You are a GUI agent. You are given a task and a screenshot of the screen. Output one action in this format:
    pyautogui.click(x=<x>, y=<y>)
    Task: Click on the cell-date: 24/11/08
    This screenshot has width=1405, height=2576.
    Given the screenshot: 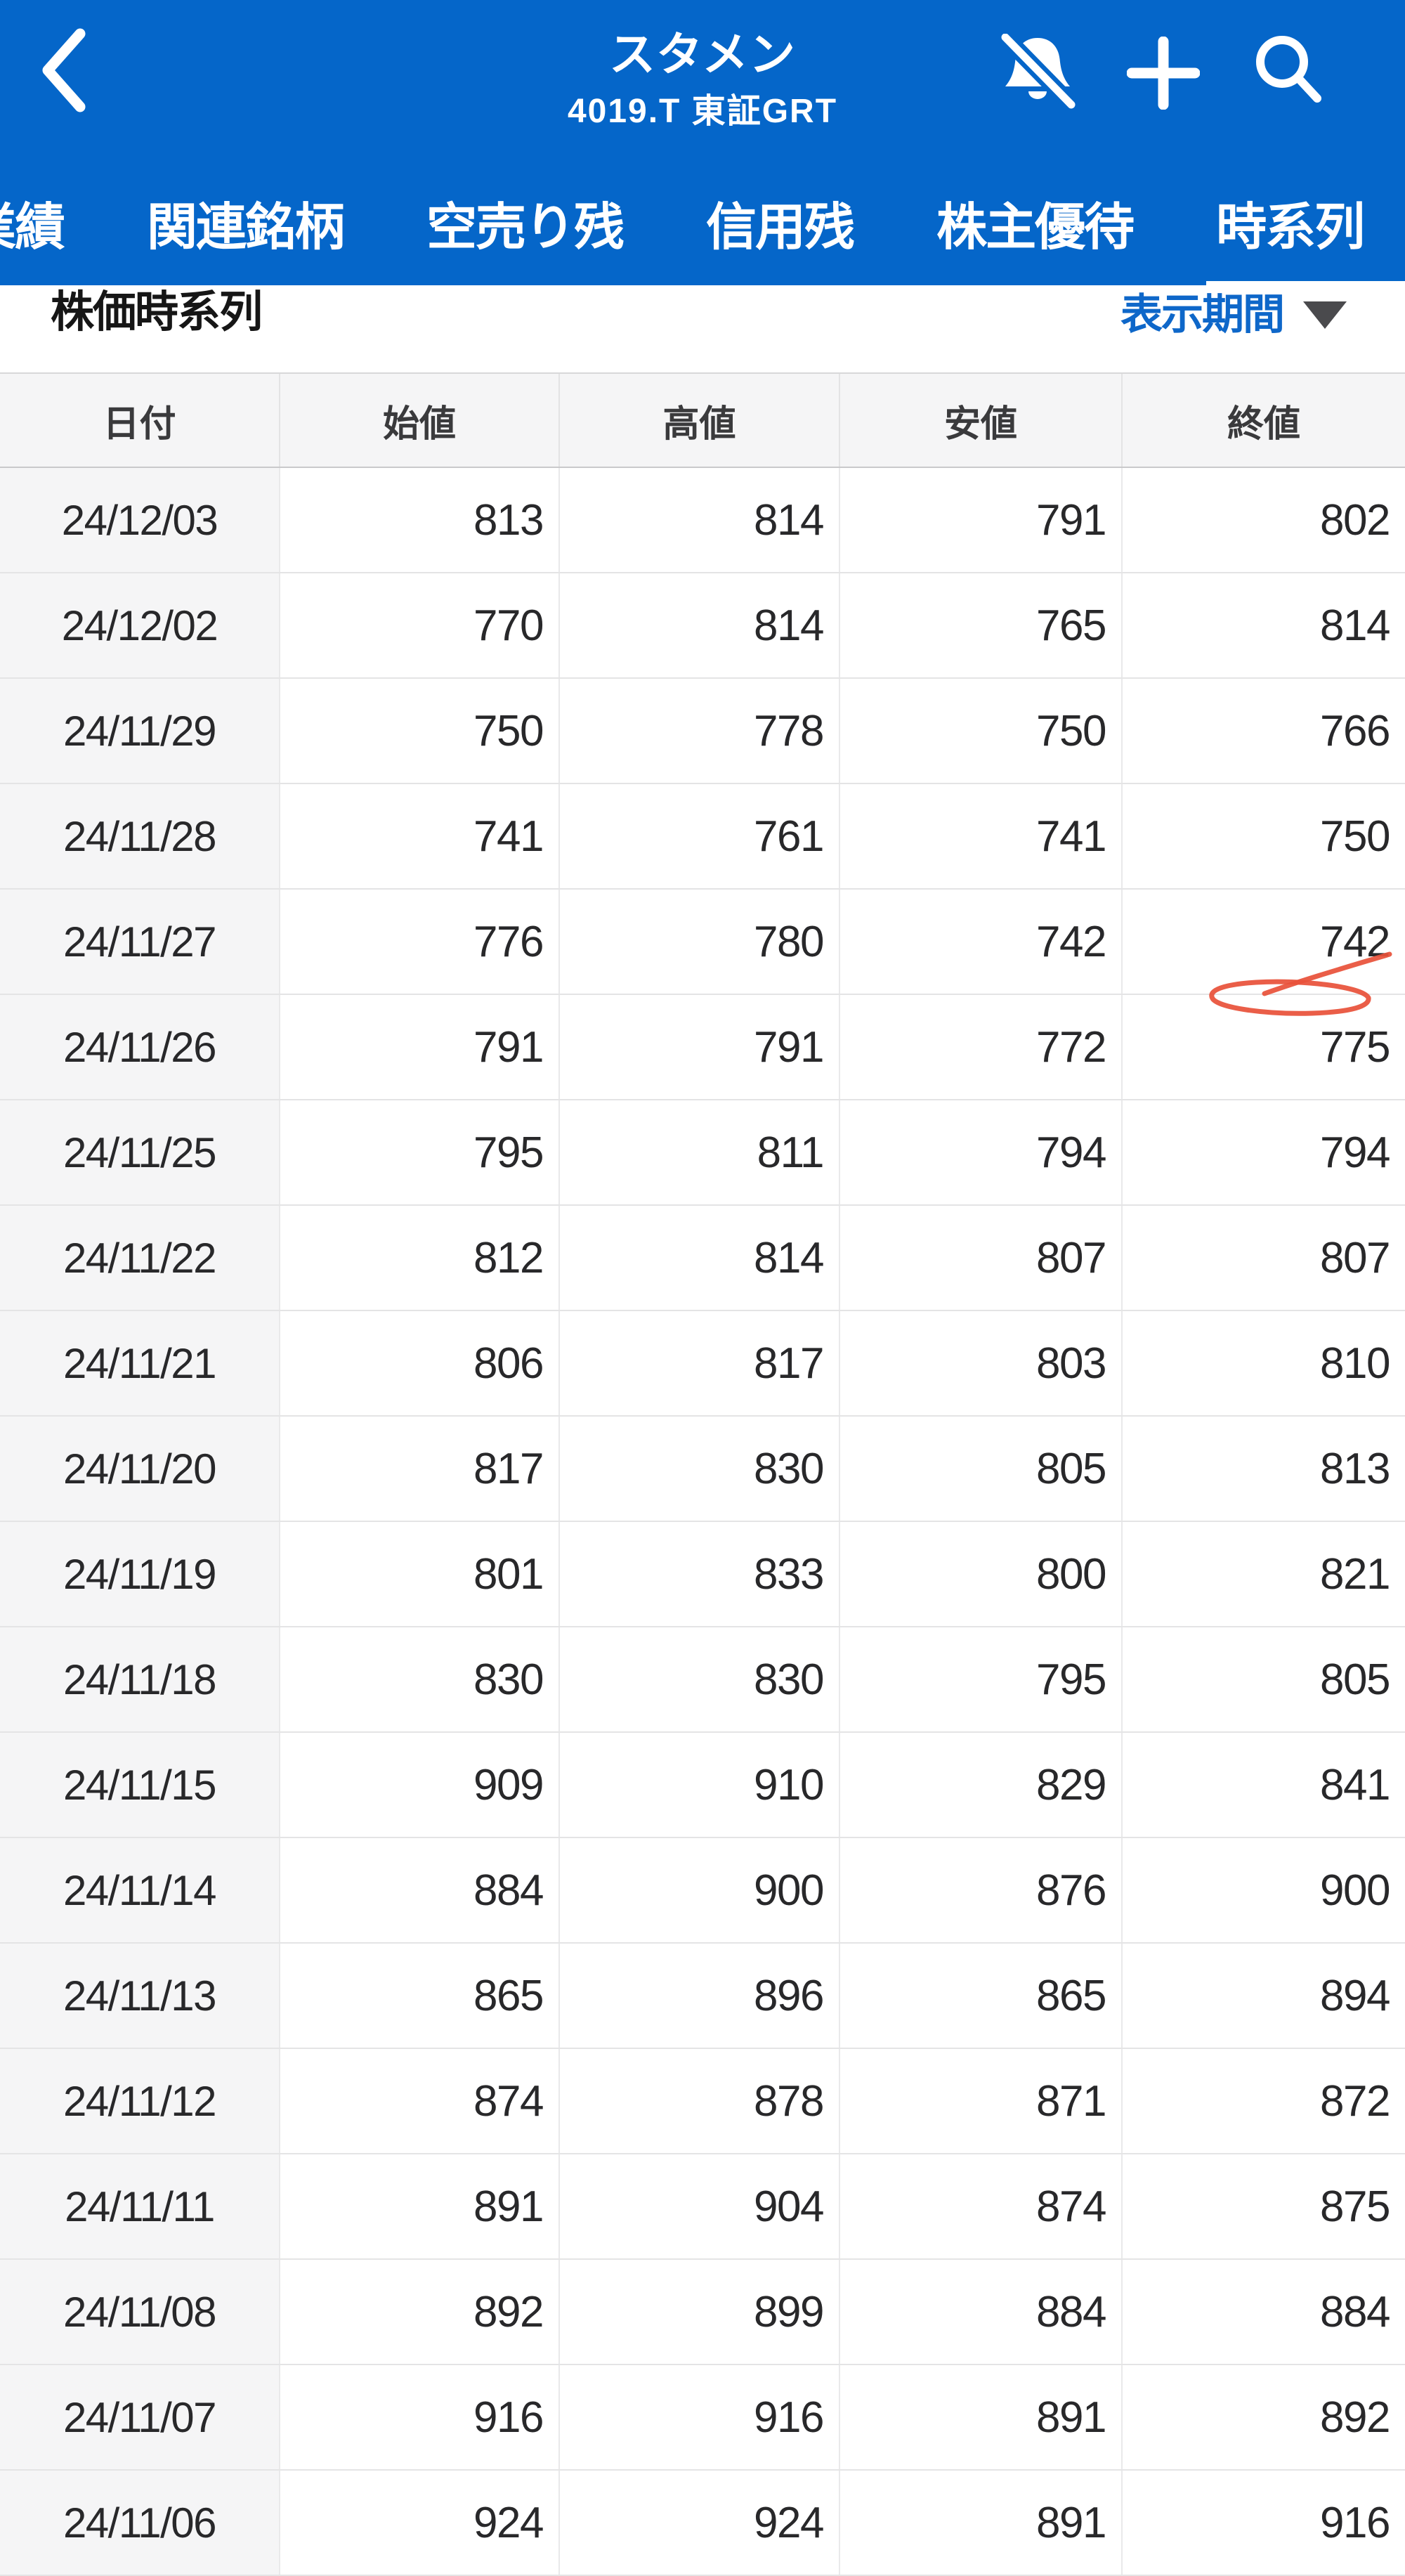 What is the action you would take?
    pyautogui.click(x=140, y=2312)
    